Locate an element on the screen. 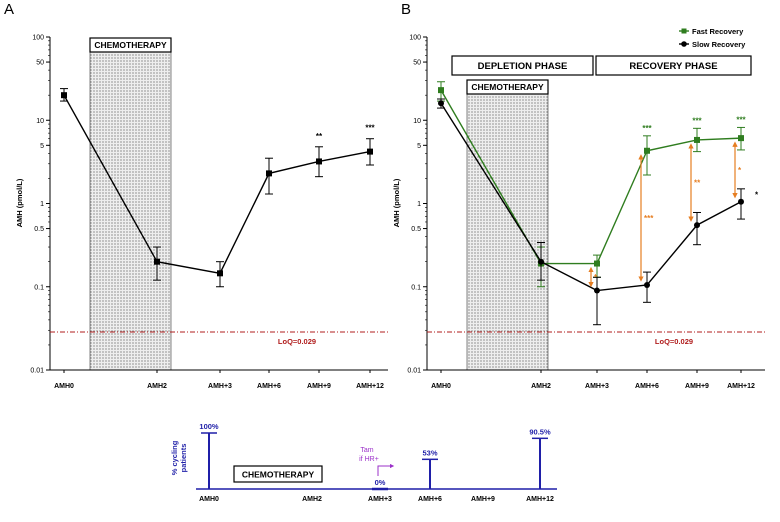  tamoxifen-arrow is located at coordinates (386, 469).